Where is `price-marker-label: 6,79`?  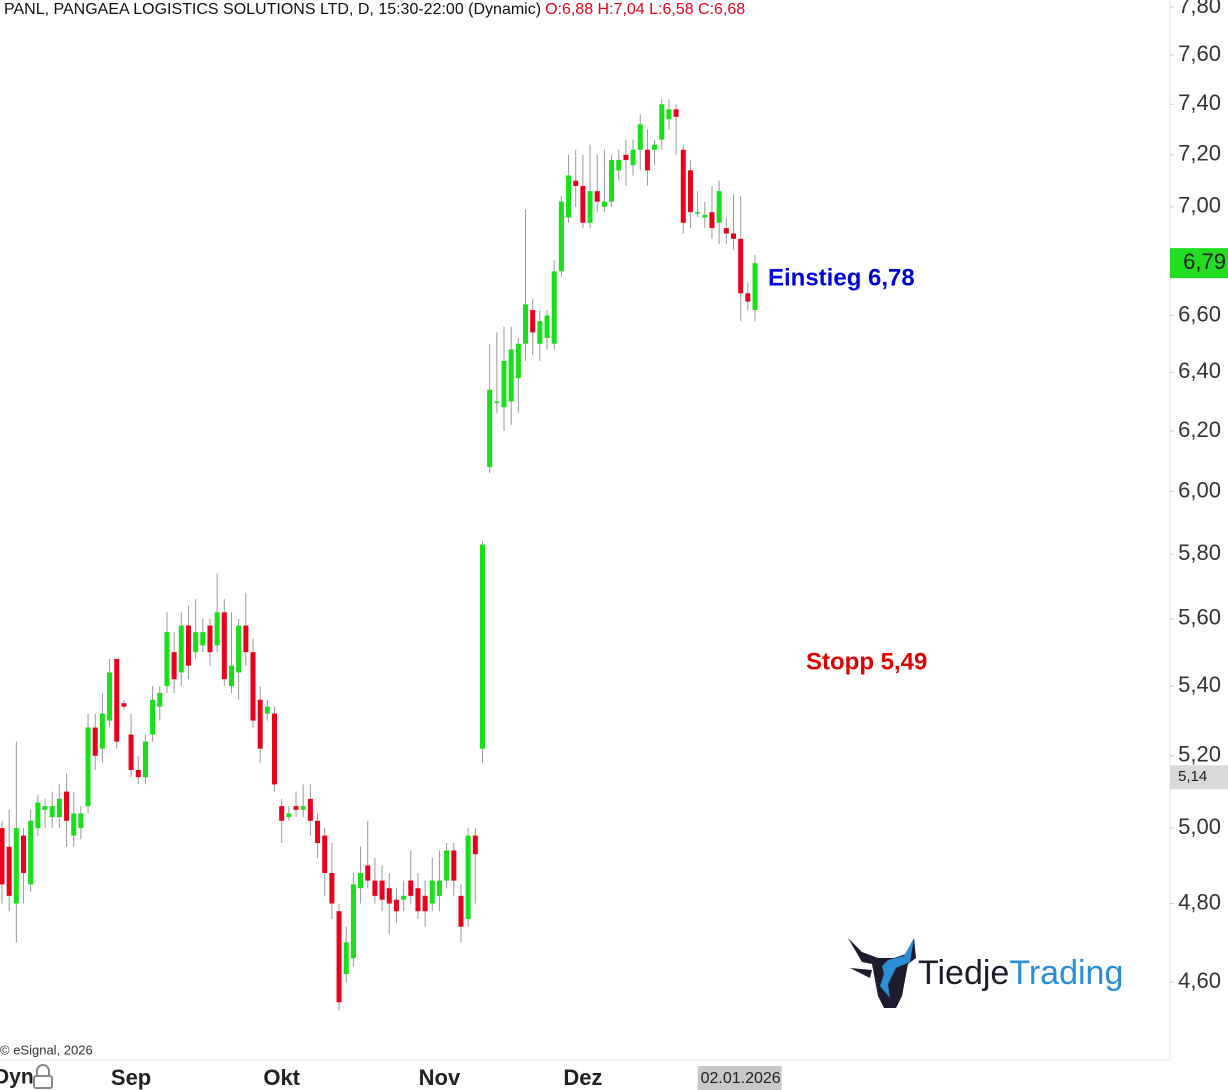 price-marker-label: 6,79 is located at coordinates (1204, 261).